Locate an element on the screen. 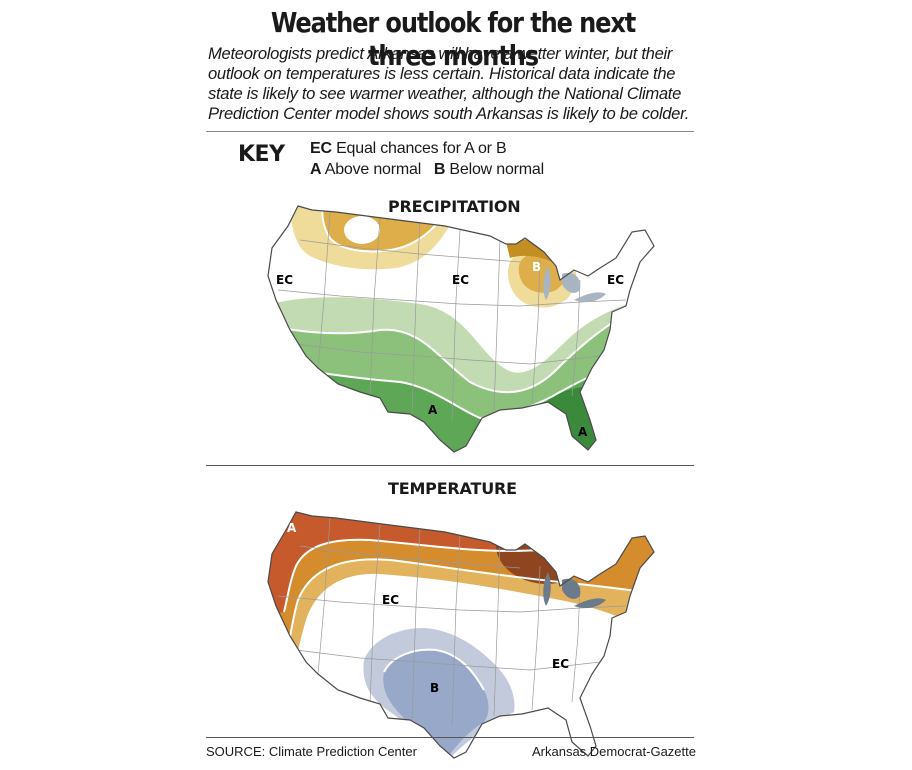 Image resolution: width=912 pixels, height=770 pixels. precip-label-b-northwest: B is located at coordinates (361, 231).